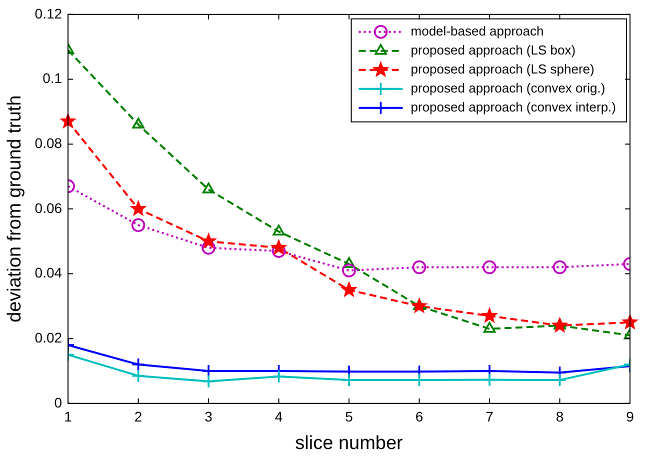  I want to click on x-tick-label: 1, so click(68, 416).